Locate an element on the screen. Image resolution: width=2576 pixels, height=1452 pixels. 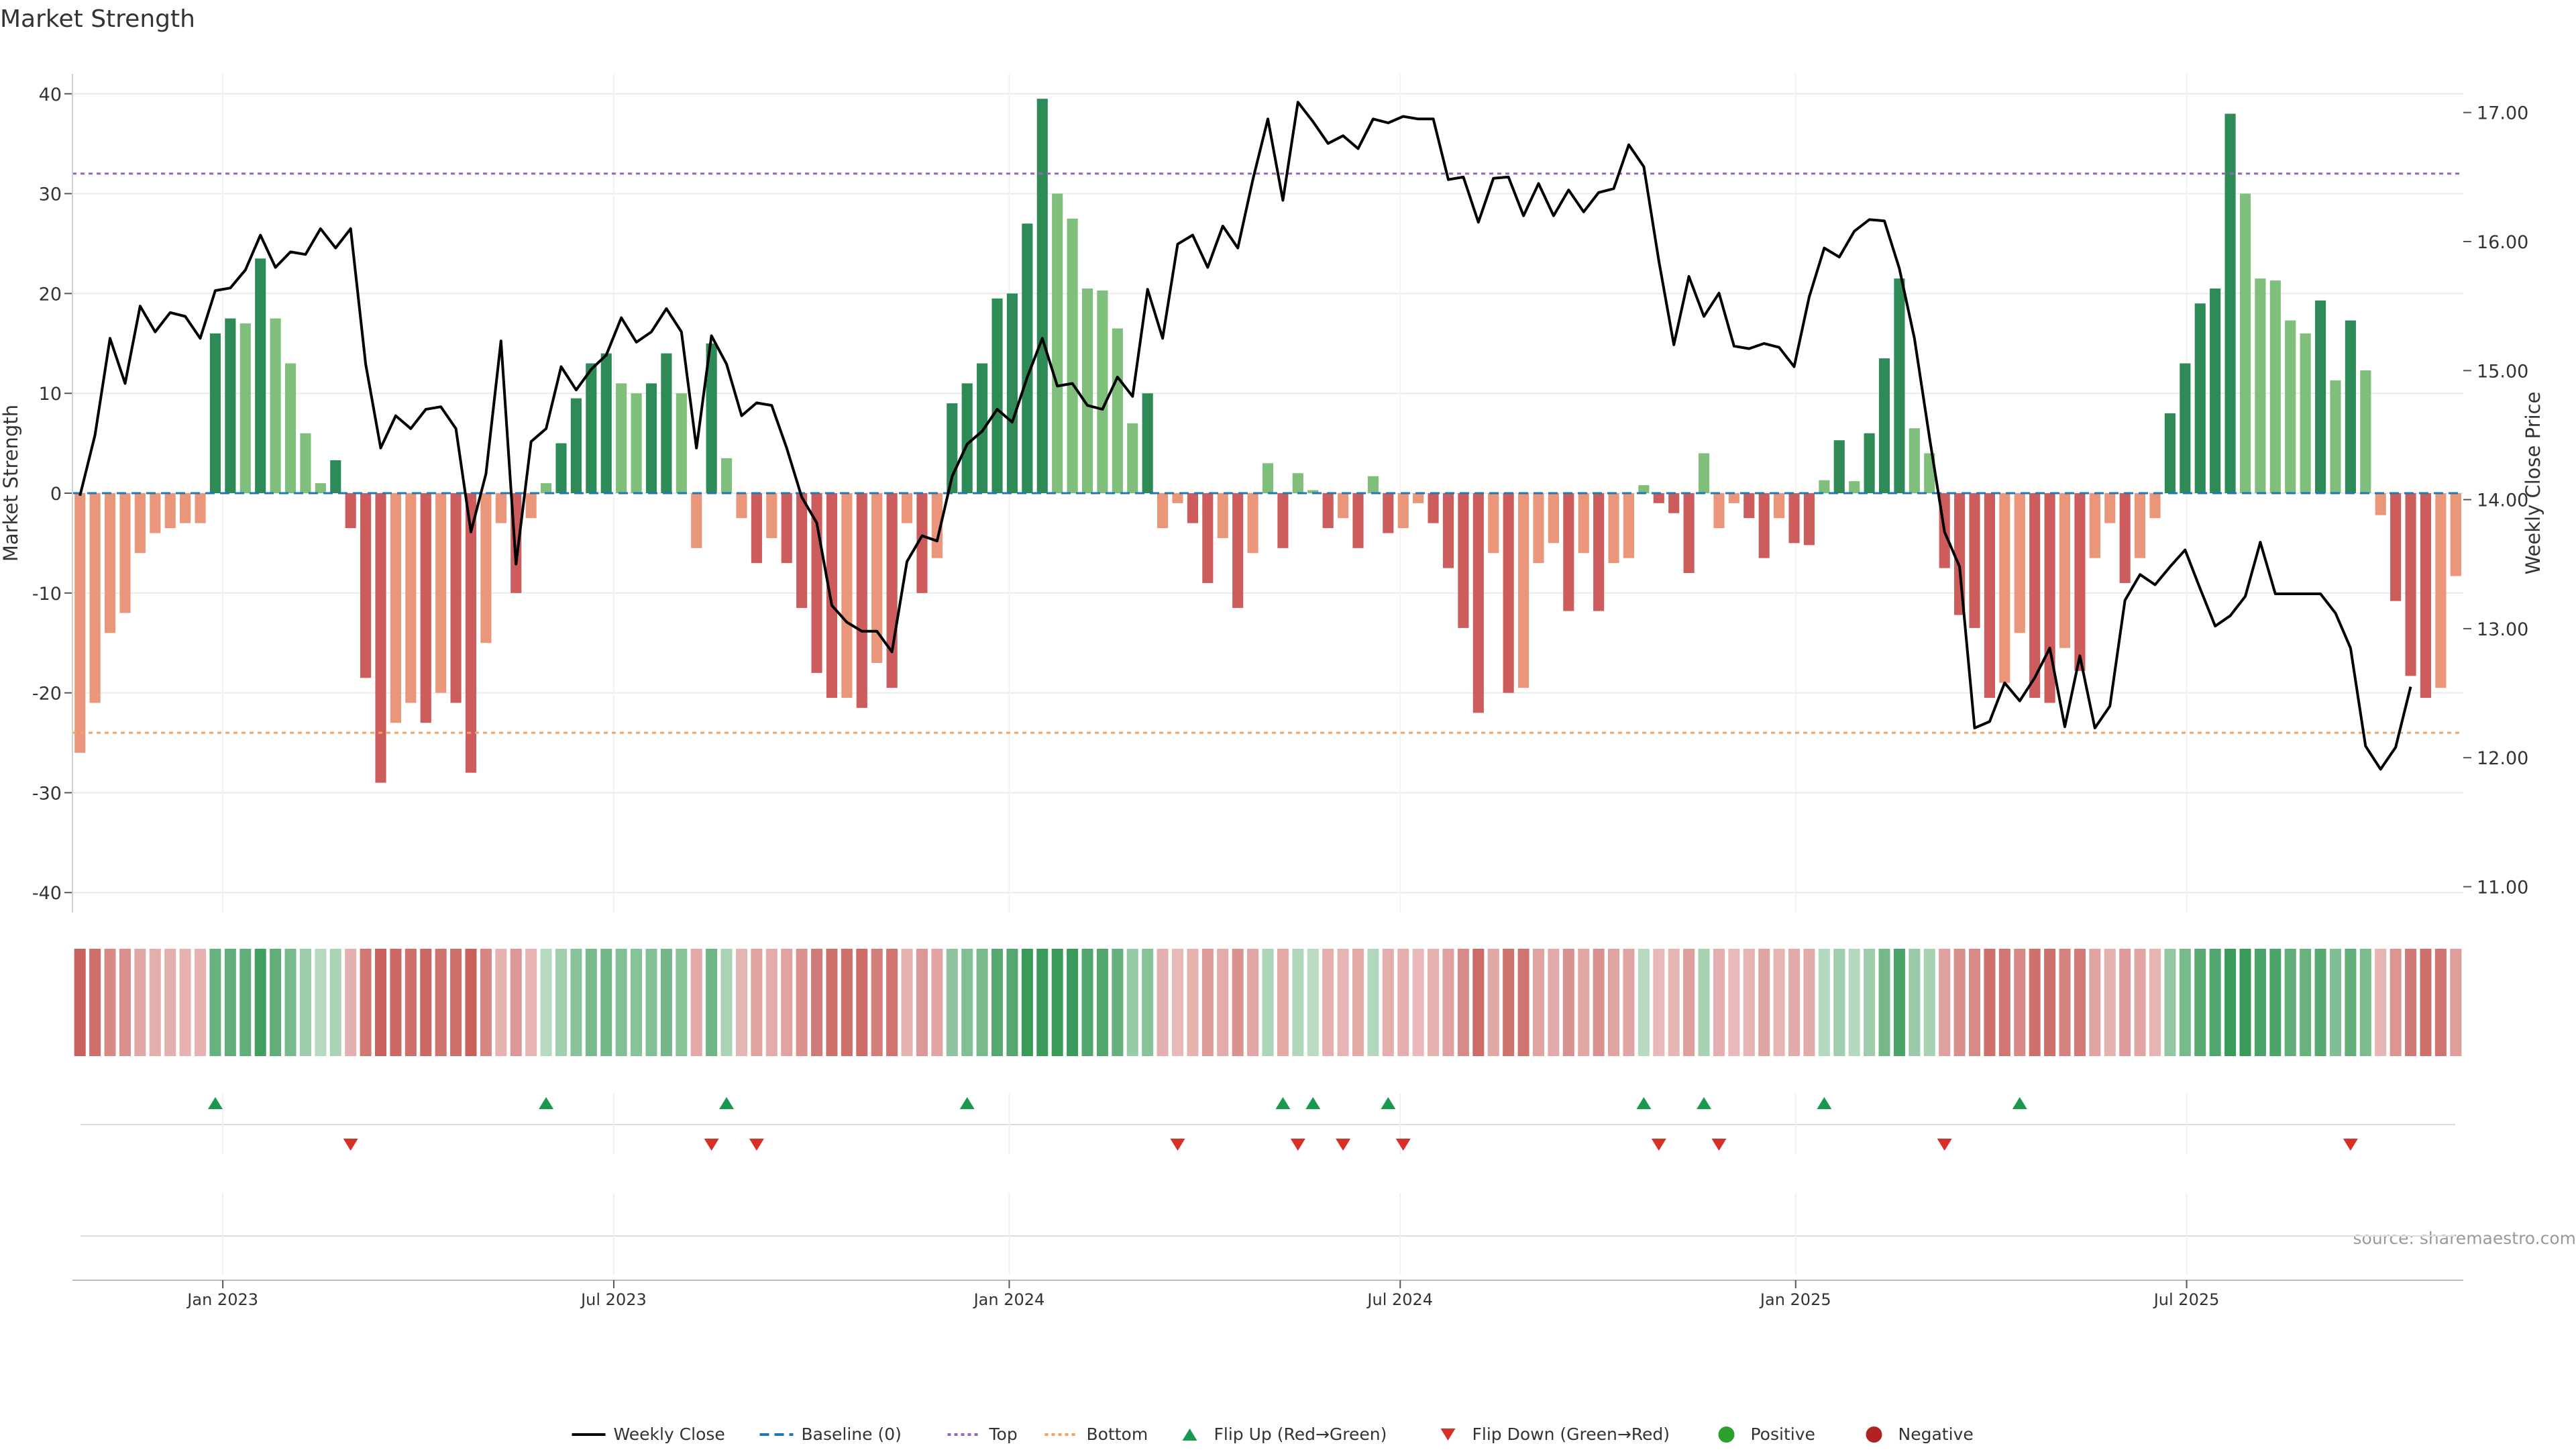
legend-item: Bottom is located at coordinates (1096, 1434).